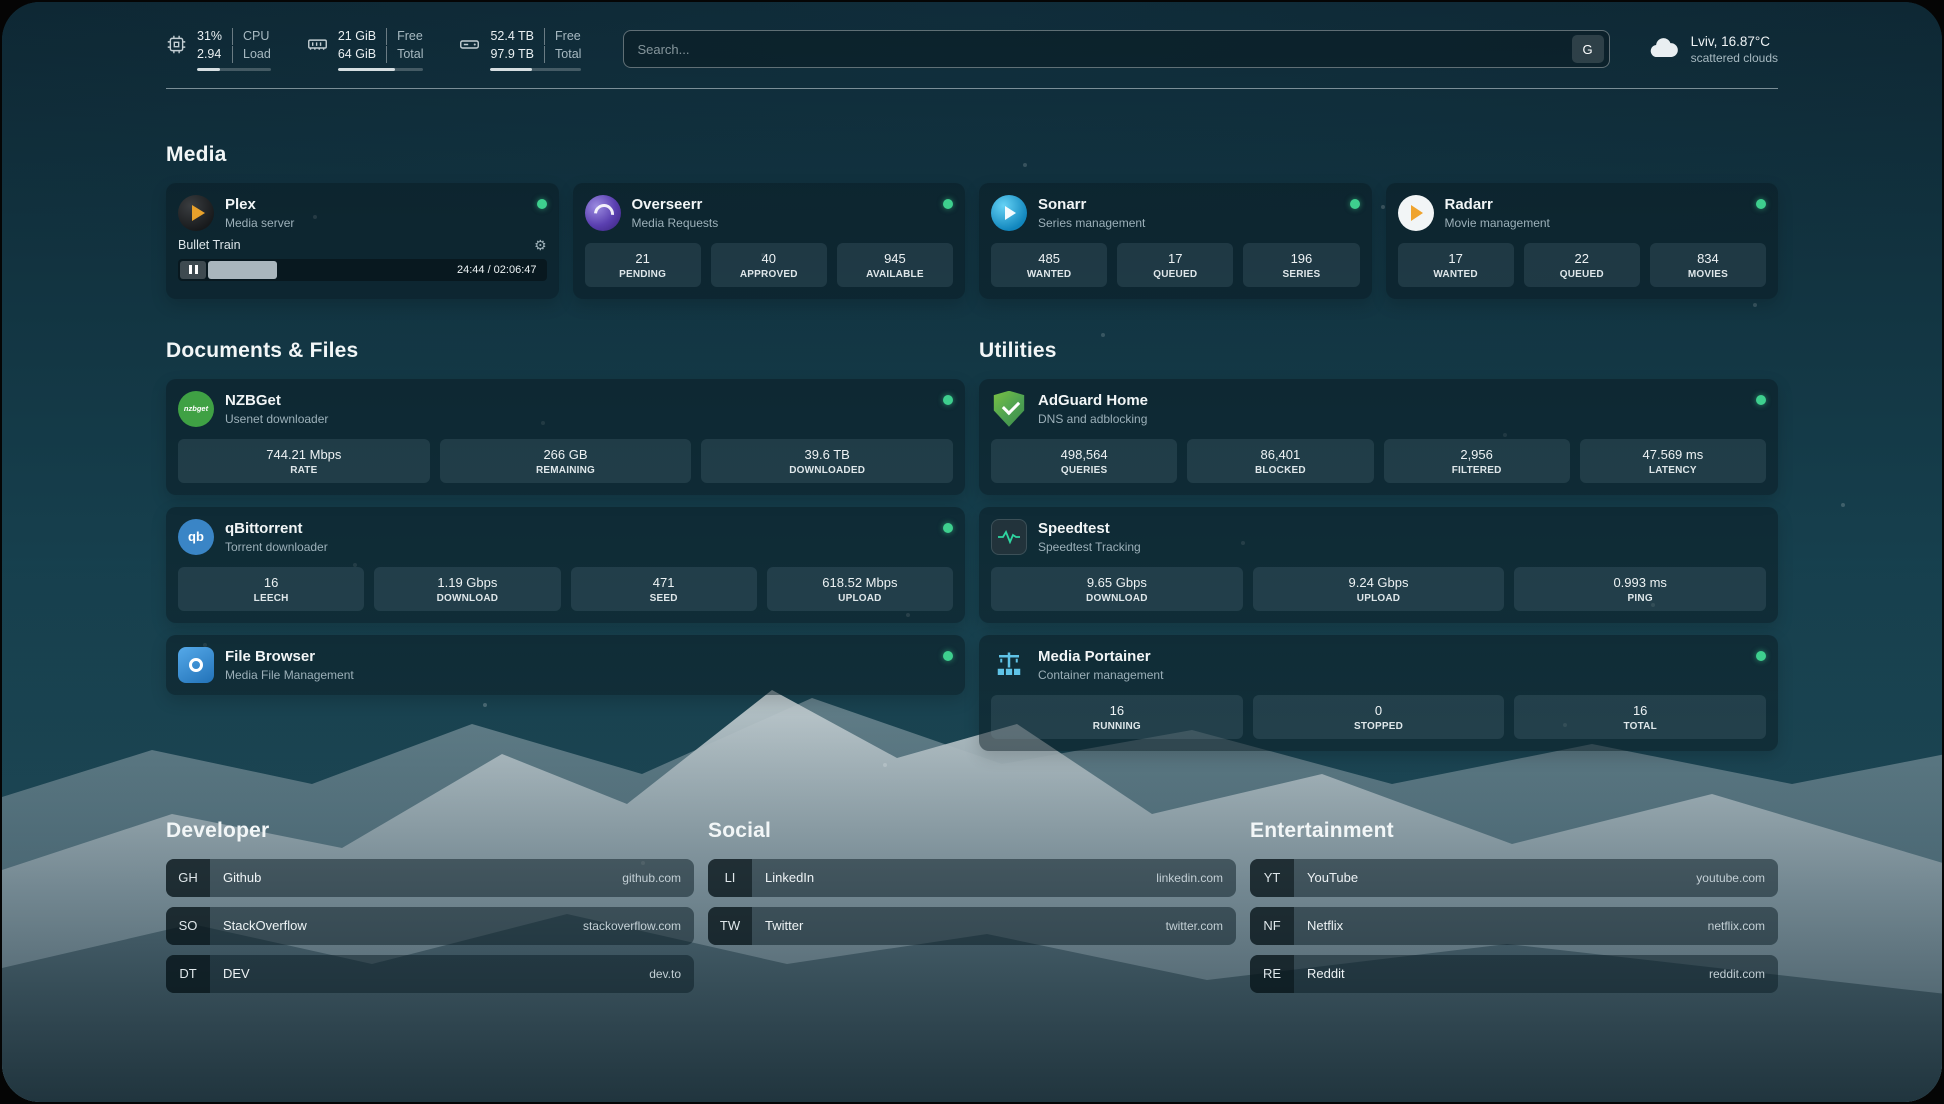  Describe the element at coordinates (972, 221) in the screenshot. I see `section-media: Media Plex Media server Bullet Train ⚙` at that location.